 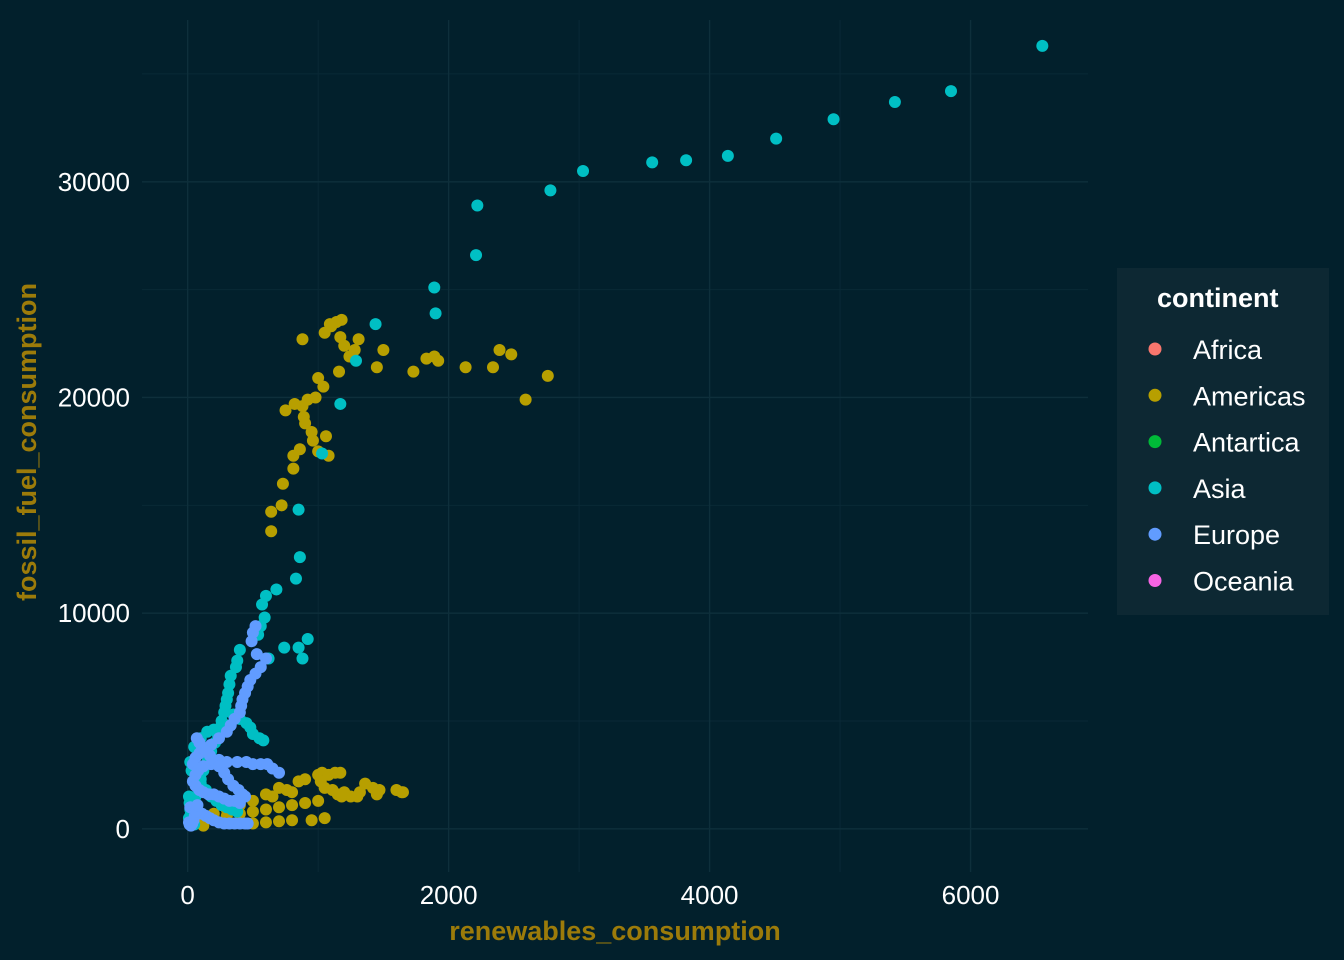 I want to click on x-tick-label: 4000, so click(x=710, y=895).